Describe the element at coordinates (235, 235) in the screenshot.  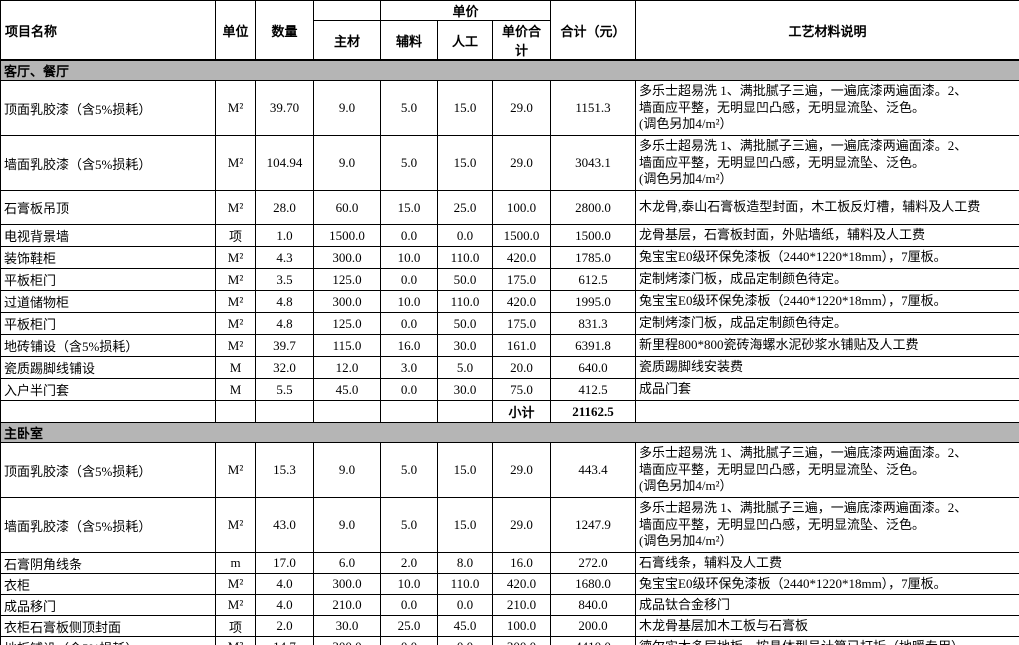
I see `cell-unit: 项` at that location.